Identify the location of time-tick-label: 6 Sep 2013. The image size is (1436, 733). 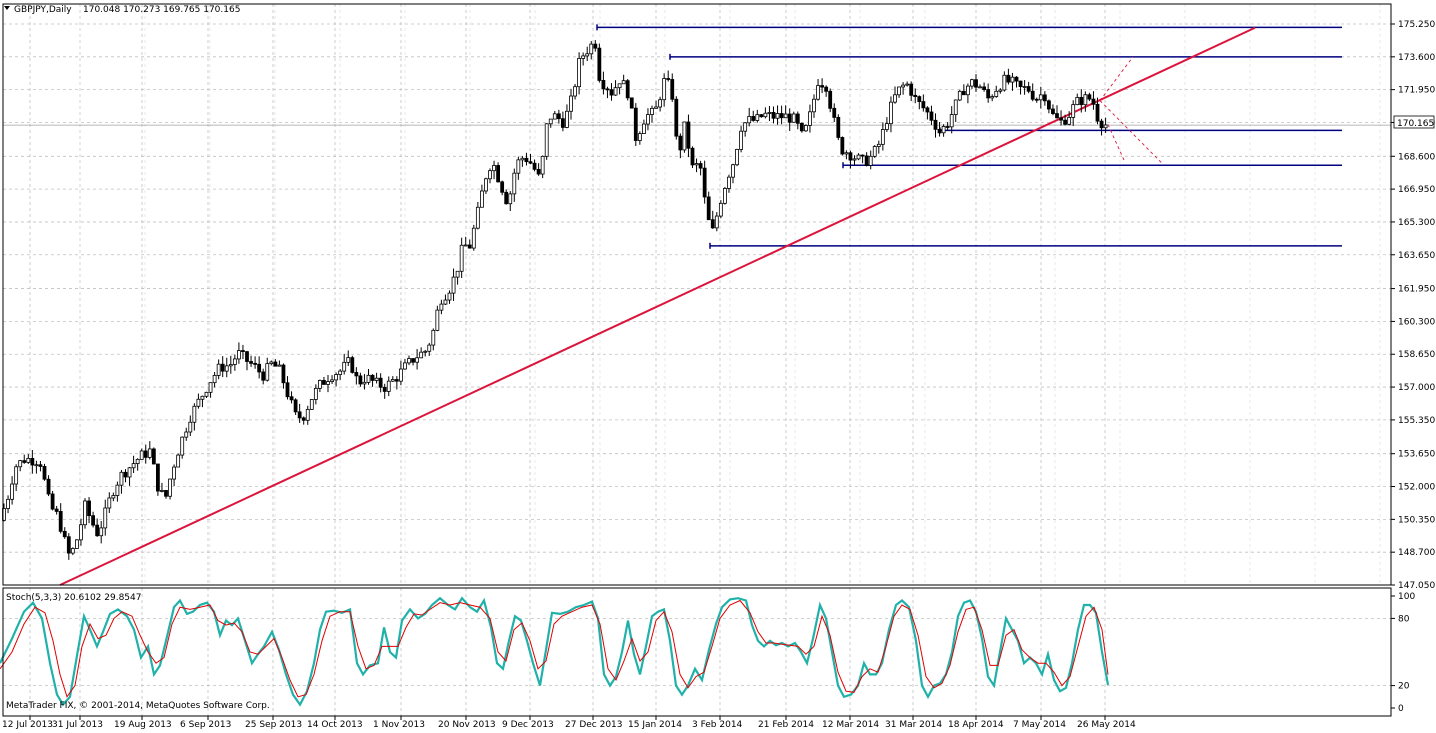
(205, 725).